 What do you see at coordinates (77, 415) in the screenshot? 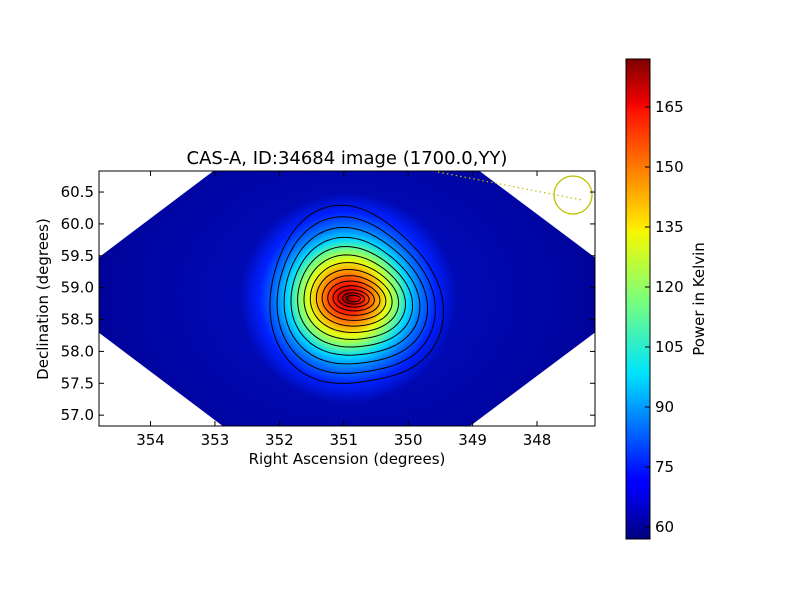
I see `y-tick-label: 57.0` at bounding box center [77, 415].